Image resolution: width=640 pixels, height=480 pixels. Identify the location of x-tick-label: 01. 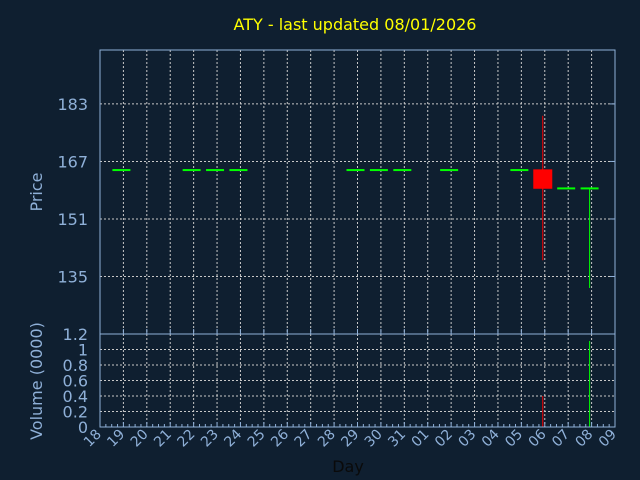
(421, 439).